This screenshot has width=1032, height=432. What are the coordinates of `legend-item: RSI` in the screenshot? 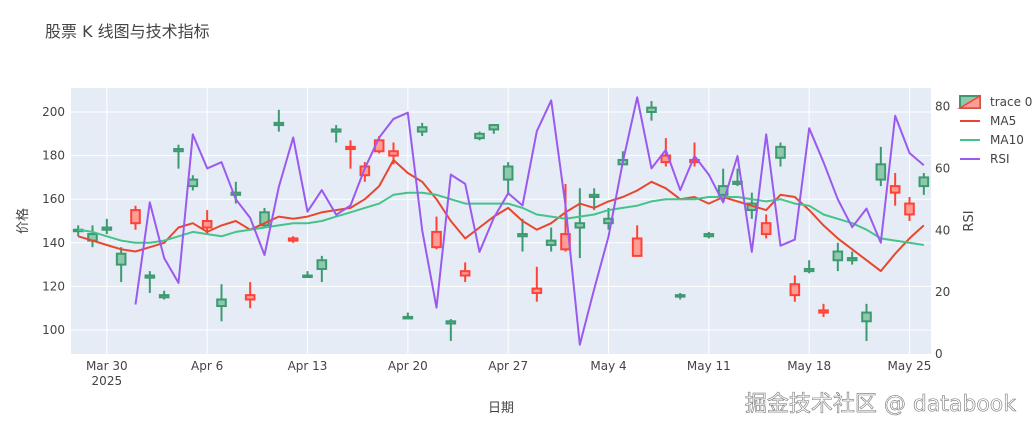 It's located at (985, 159).